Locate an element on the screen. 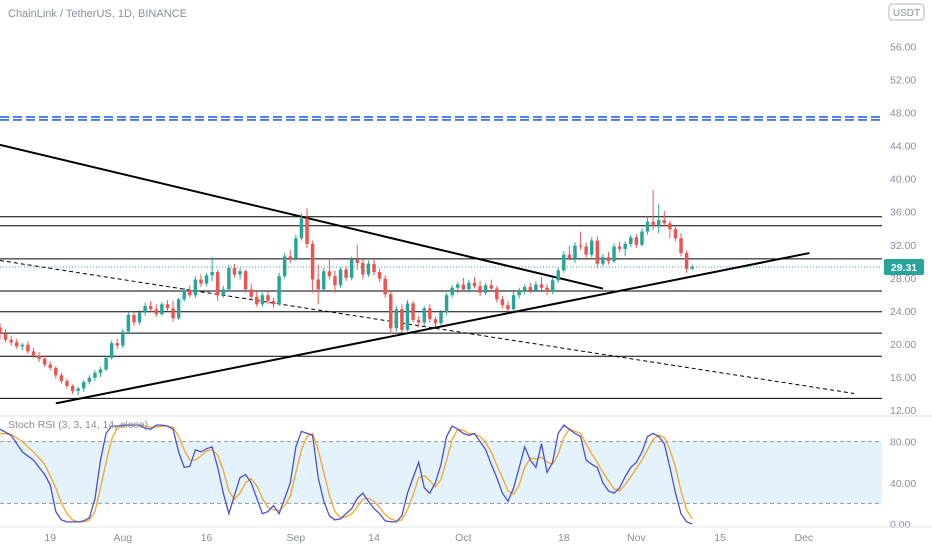 The width and height of the screenshot is (932, 555). currency-badge: USDT is located at coordinates (906, 12).